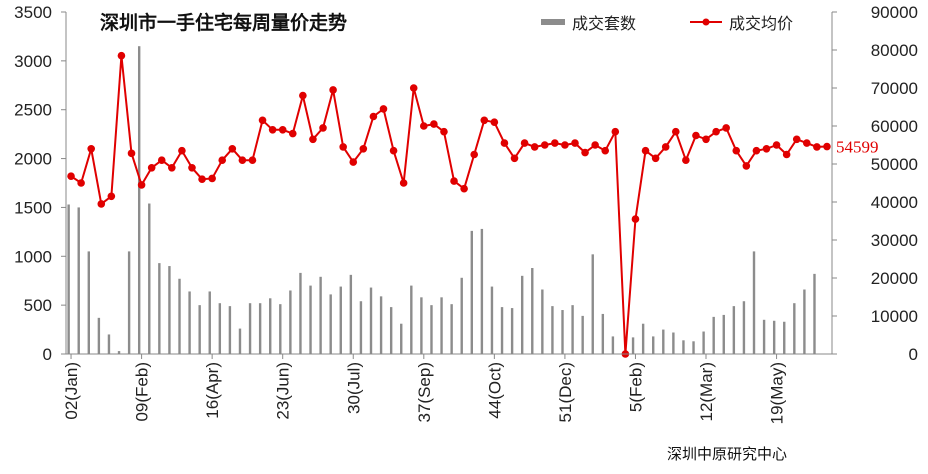 Image resolution: width=928 pixels, height=474 pixels. What do you see at coordinates (777, 393) in the screenshot?
I see `x-tick-label: 19(May)` at bounding box center [777, 393].